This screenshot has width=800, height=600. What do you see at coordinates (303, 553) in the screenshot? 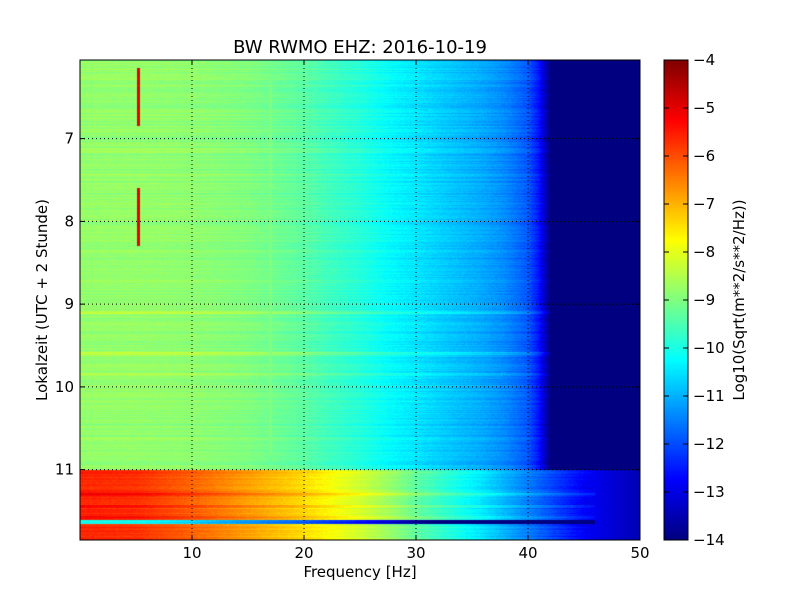
I see `x-tick-label: 20` at bounding box center [303, 553].